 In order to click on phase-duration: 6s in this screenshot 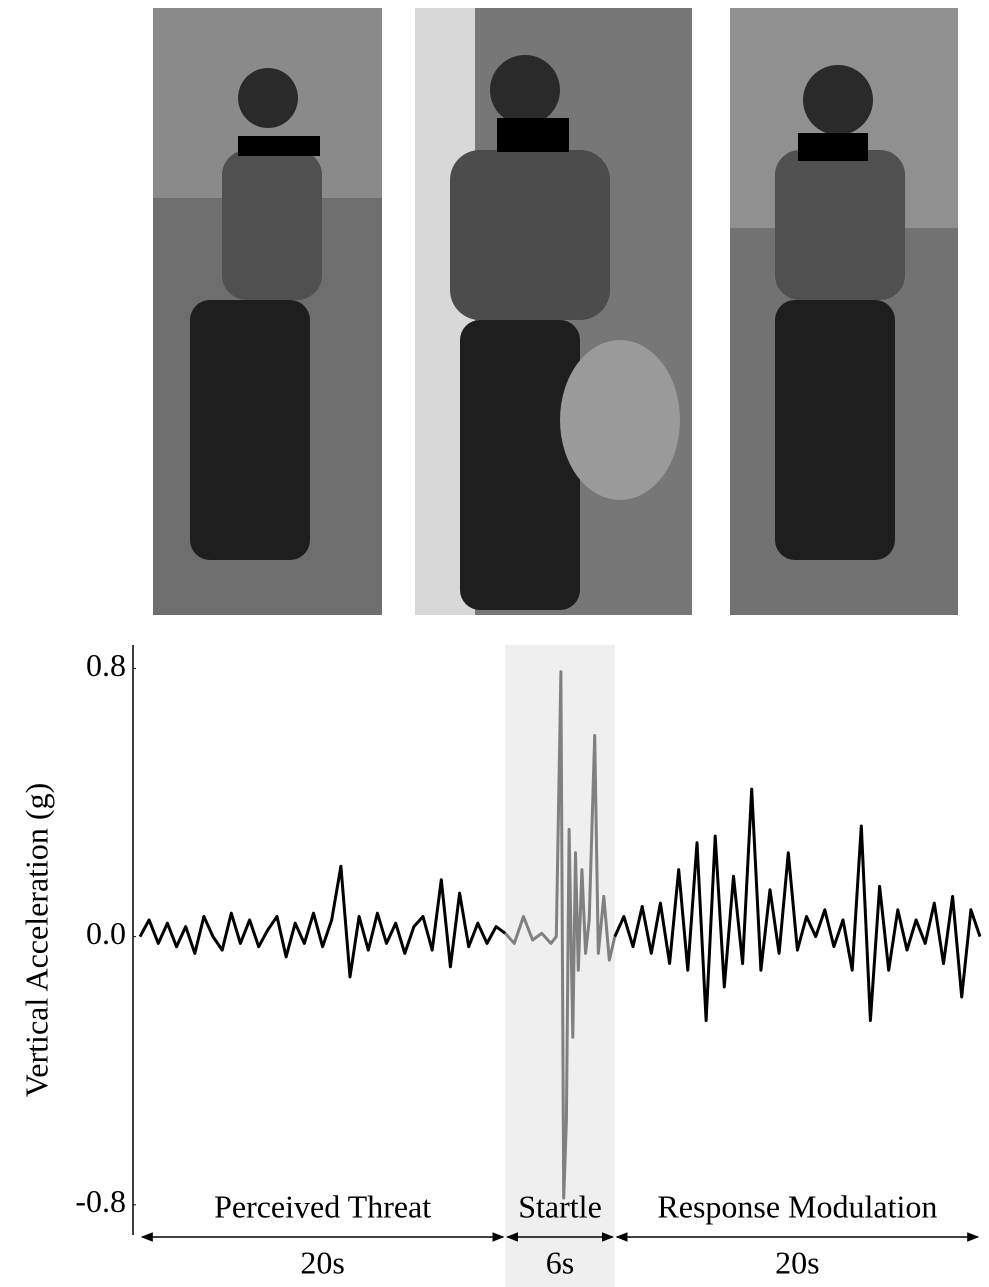, I will do `click(560, 1262)`.